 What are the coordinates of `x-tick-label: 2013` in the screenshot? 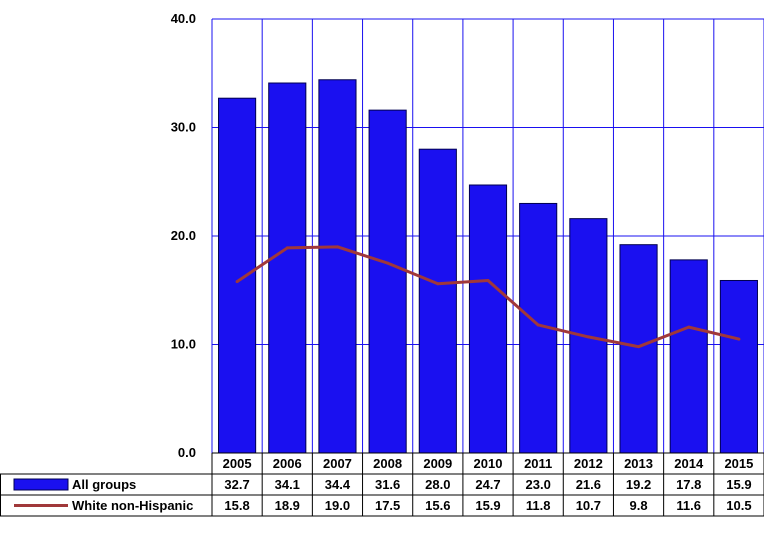 It's located at (638, 463).